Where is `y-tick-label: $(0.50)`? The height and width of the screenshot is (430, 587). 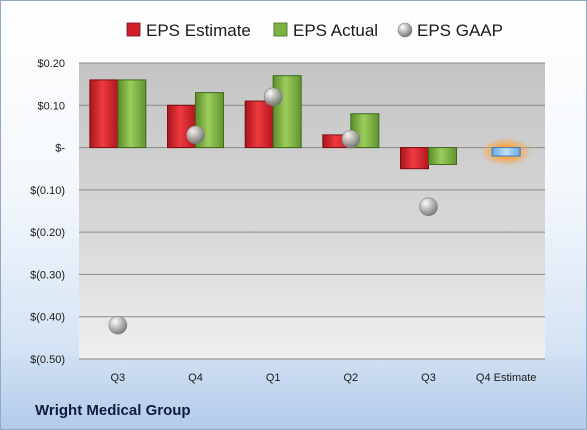
y-tick-label: $(0.50) is located at coordinates (47, 360).